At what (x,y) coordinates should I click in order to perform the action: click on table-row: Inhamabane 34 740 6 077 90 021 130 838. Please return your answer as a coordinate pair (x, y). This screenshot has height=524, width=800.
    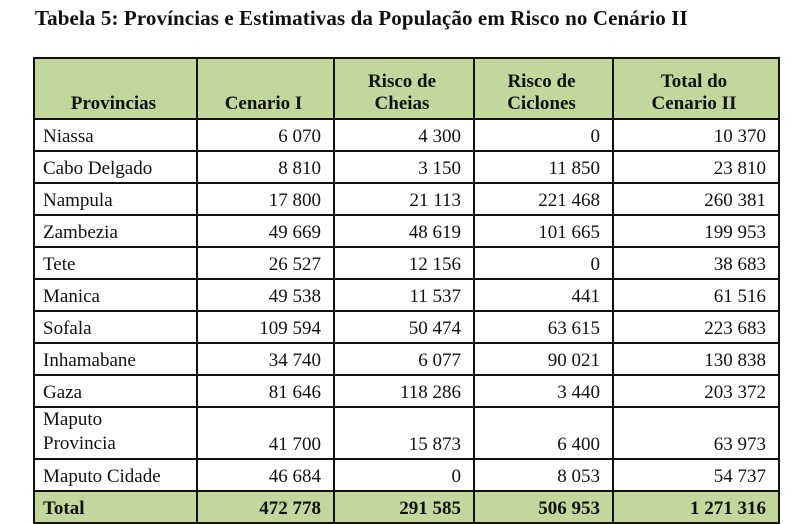
    Looking at the image, I should click on (406, 359).